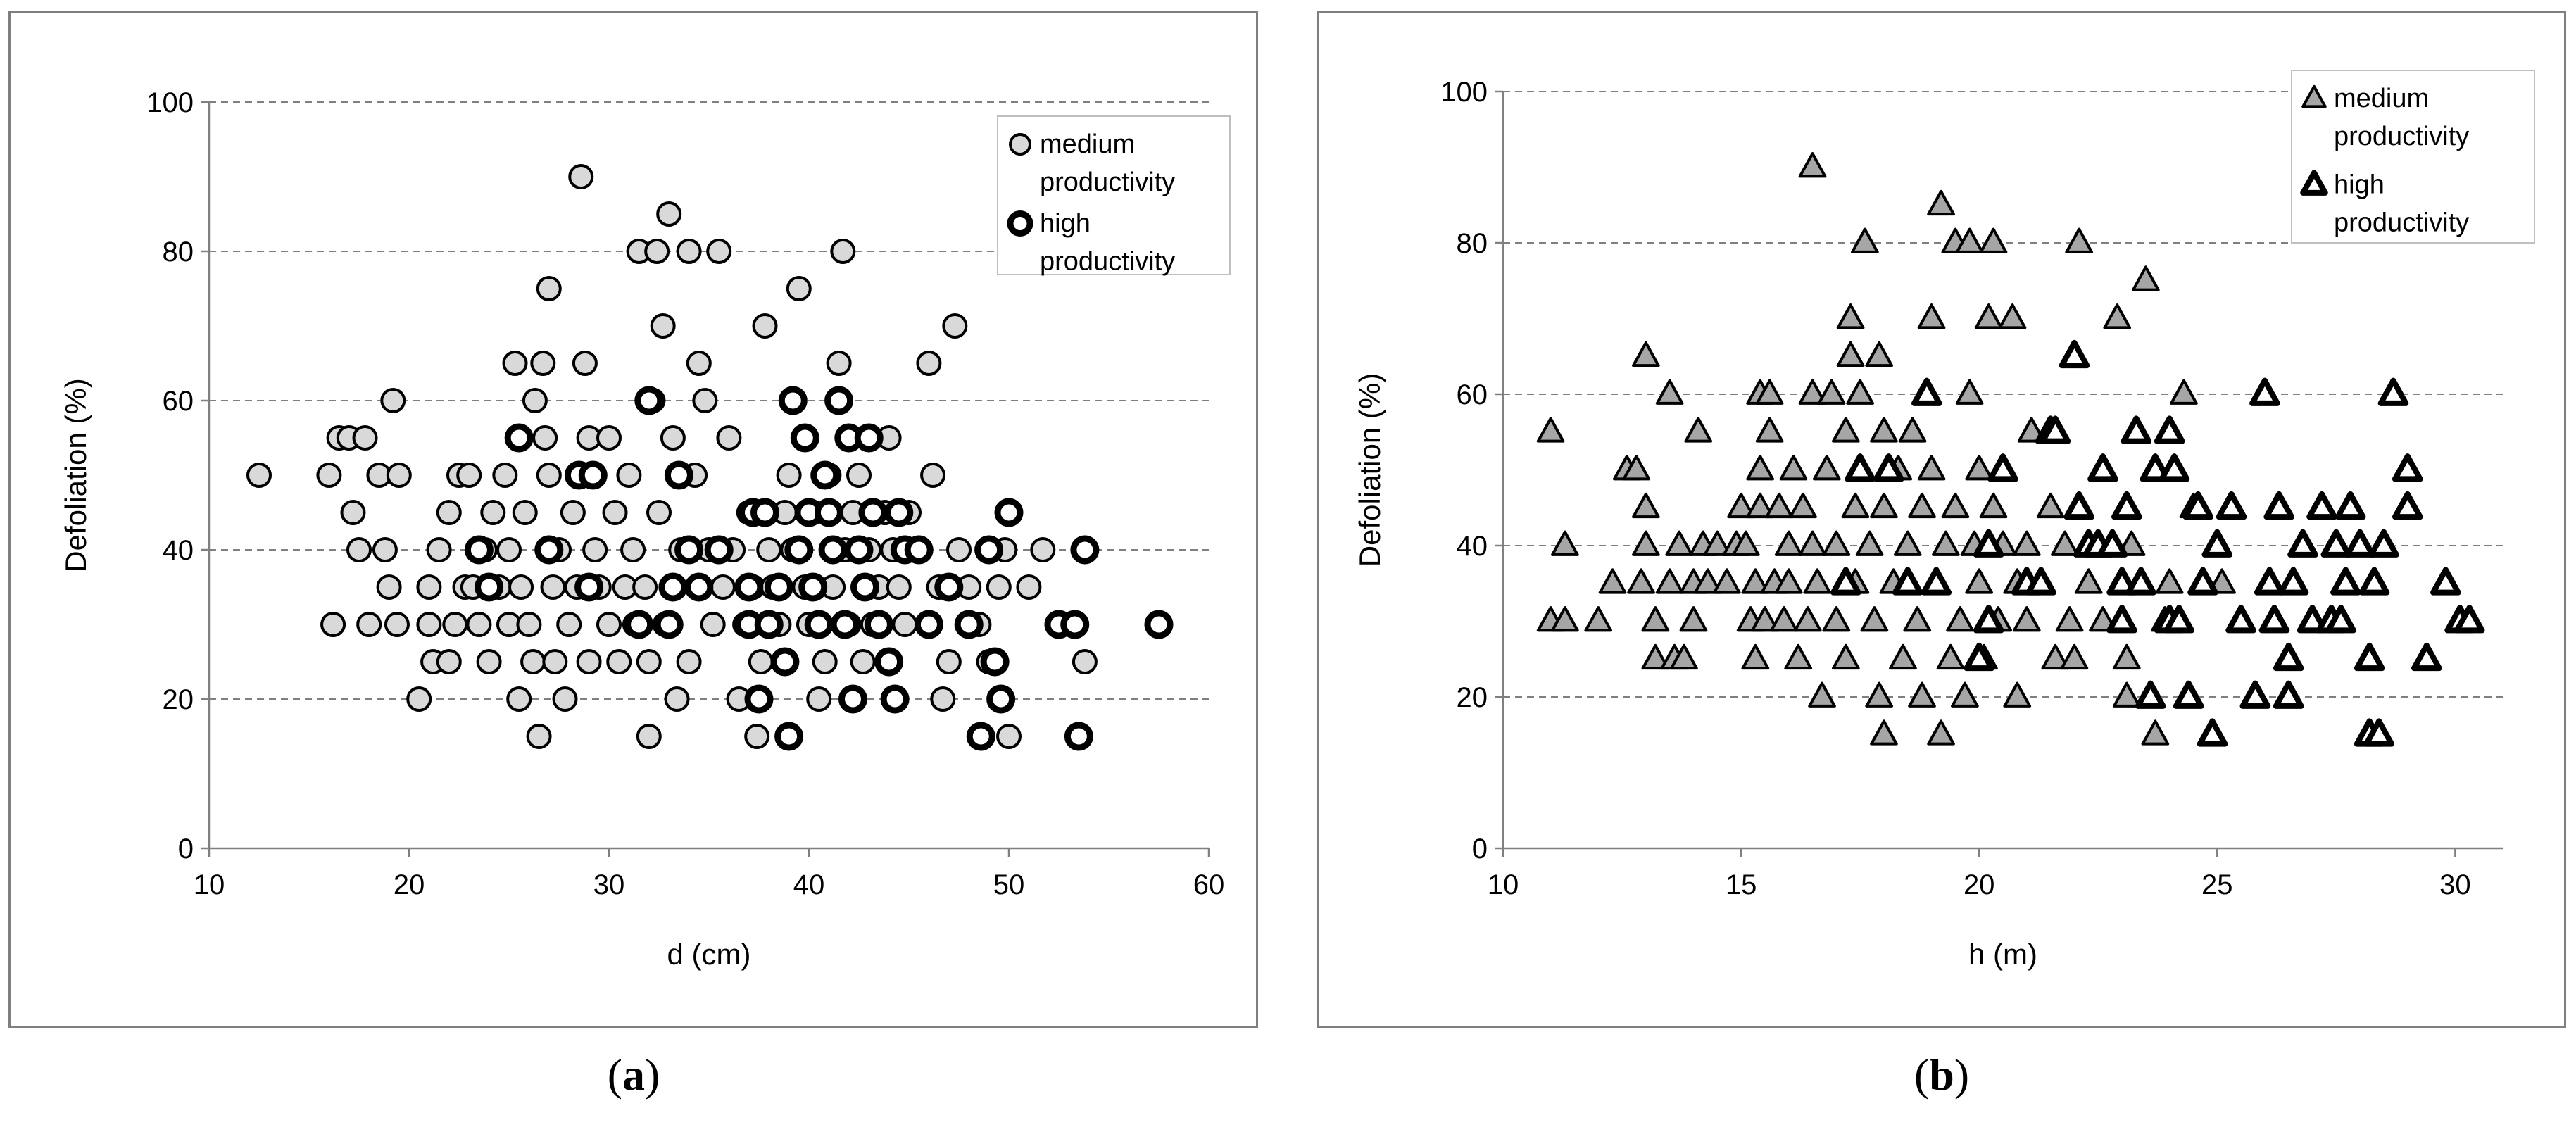 The height and width of the screenshot is (1132, 2576). What do you see at coordinates (2401, 117) in the screenshot?
I see `legend-label-b-medium: medium productivity` at bounding box center [2401, 117].